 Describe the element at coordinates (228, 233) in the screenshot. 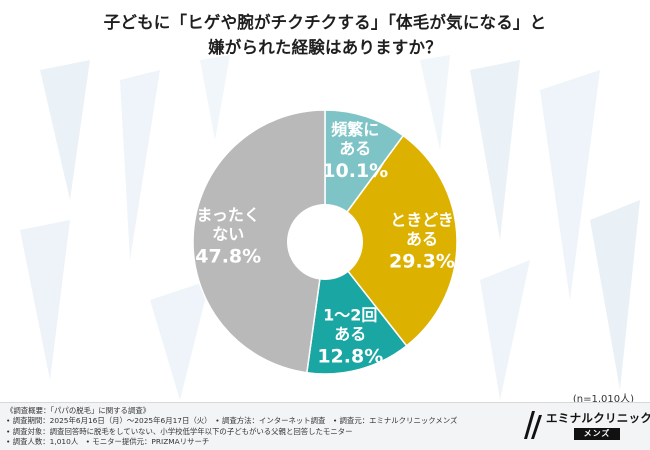

I see `pie-slice-label: ない` at that location.